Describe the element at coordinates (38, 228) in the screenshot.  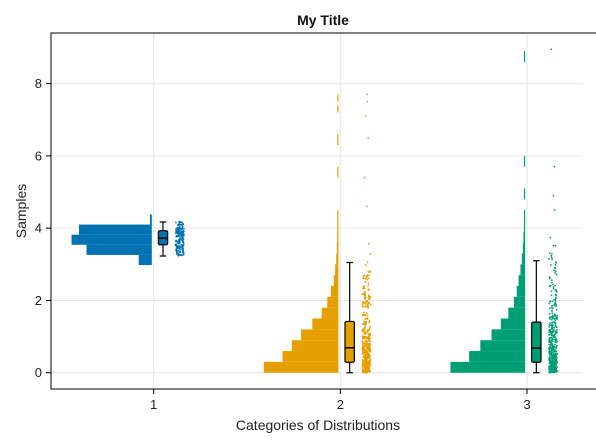
I see `y-tick-label: 4` at that location.